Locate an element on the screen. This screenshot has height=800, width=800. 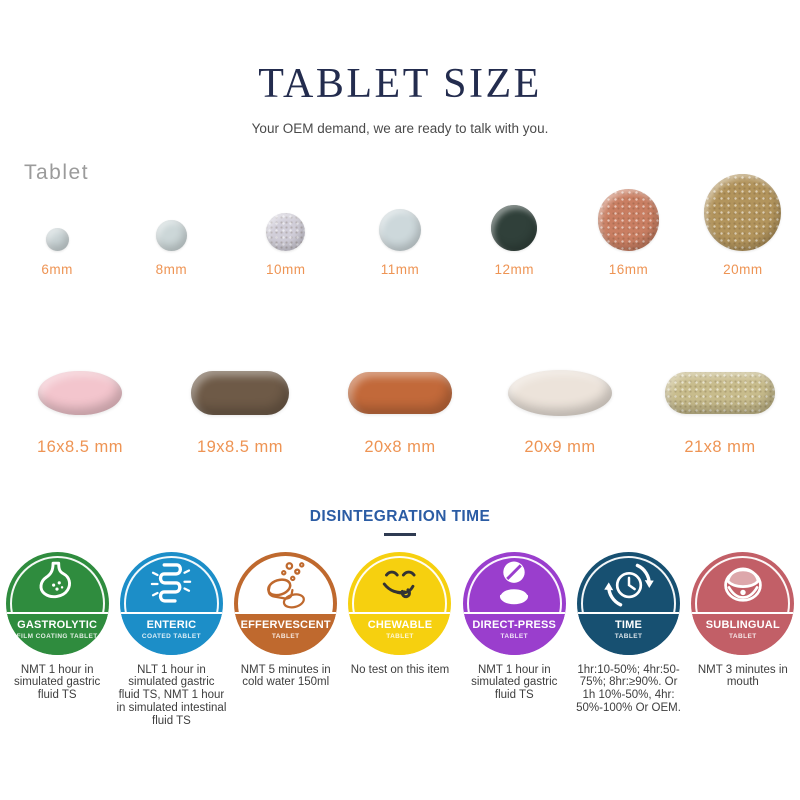
badge-circle: ENTERIC COATED TABLET is located at coordinates (171, 603).